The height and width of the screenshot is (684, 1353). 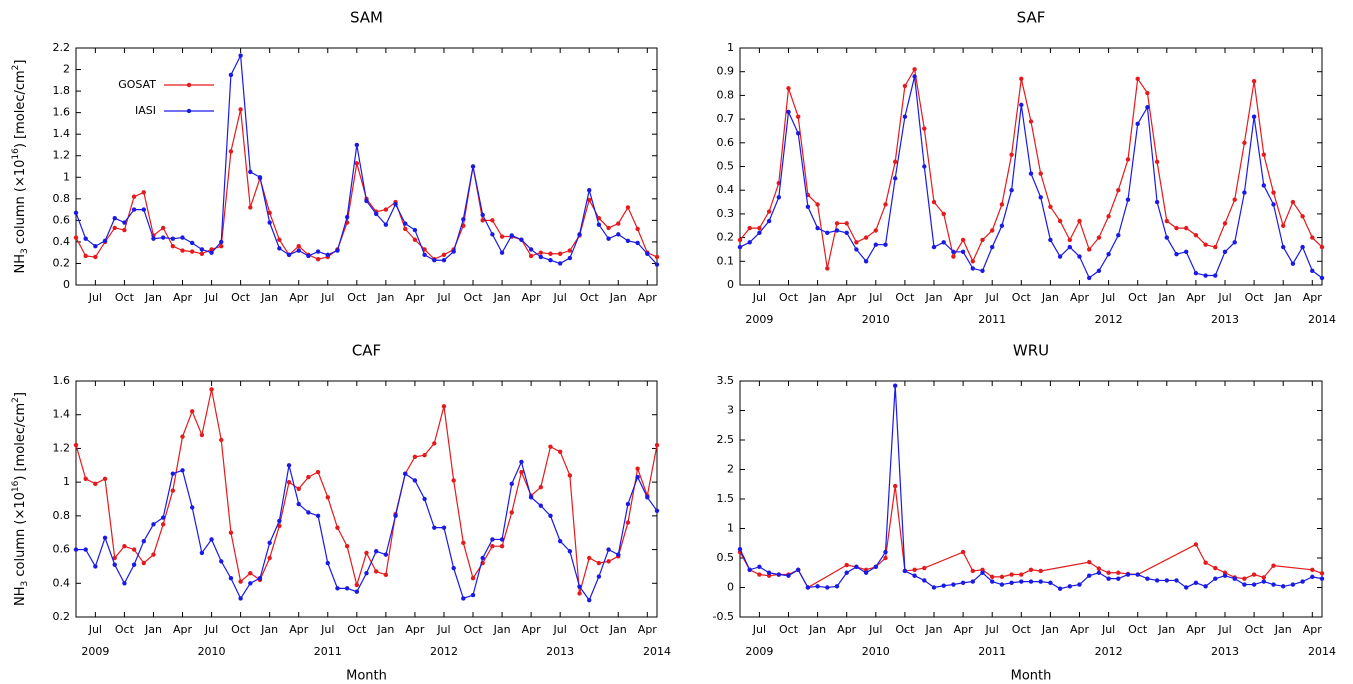 What do you see at coordinates (66, 176) in the screenshot?
I see `y-tick-label: 1` at bounding box center [66, 176].